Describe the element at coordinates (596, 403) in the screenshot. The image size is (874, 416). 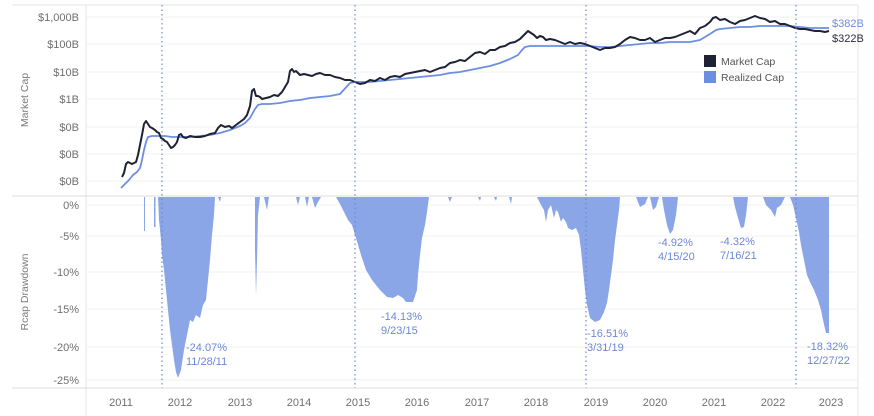
I see `x-tick: 2019` at that location.